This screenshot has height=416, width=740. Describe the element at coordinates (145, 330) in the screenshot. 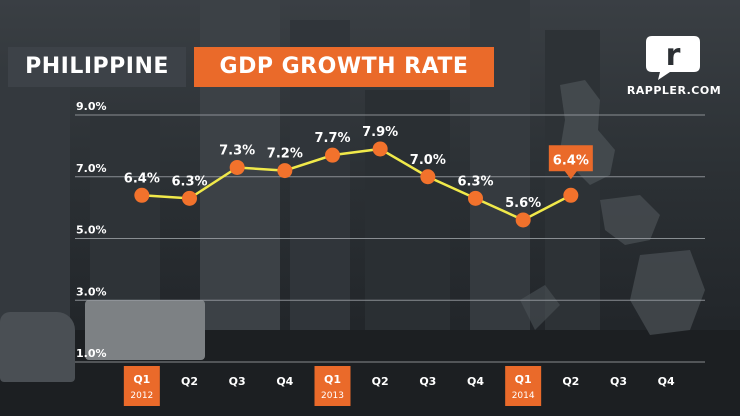

I see `background-vehicle` at that location.